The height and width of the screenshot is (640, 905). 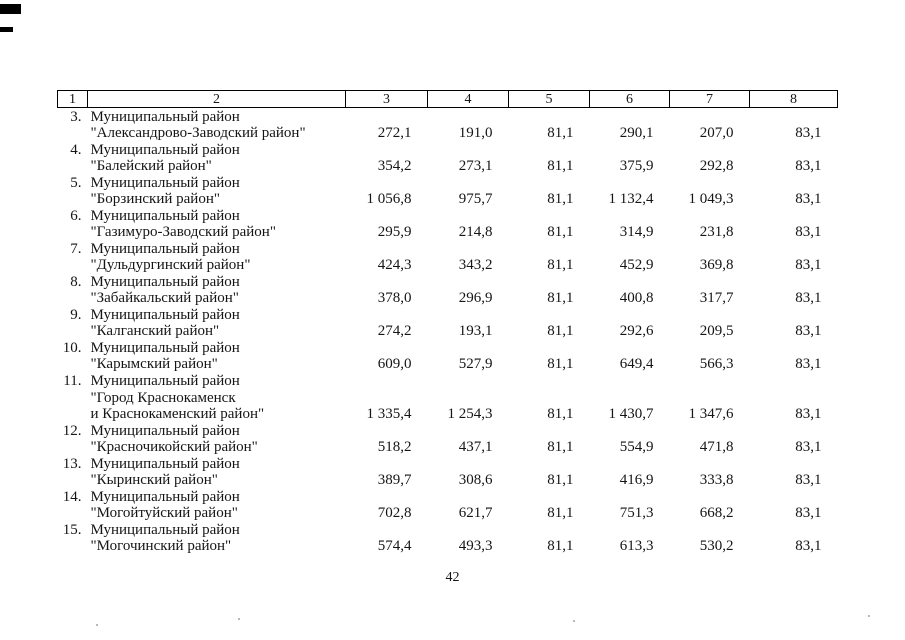 I want to click on district-name-cell: "Могойтуйский район", so click(x=164, y=513).